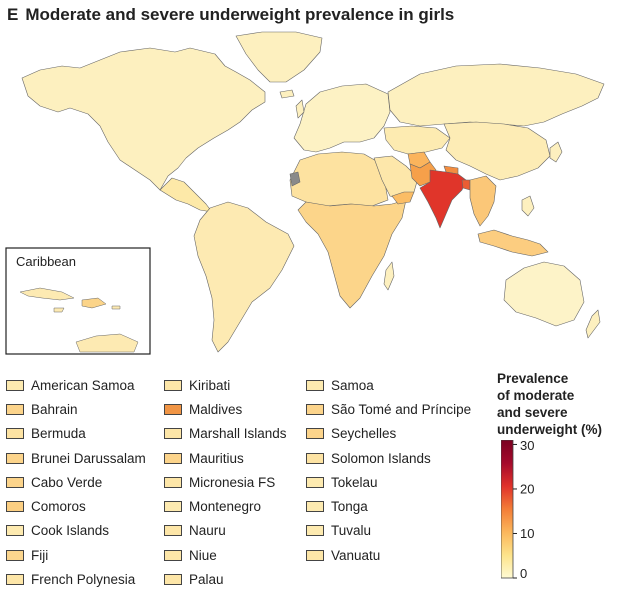 The image size is (620, 593). I want to click on legend-item: Solomon Islands, so click(388, 458).